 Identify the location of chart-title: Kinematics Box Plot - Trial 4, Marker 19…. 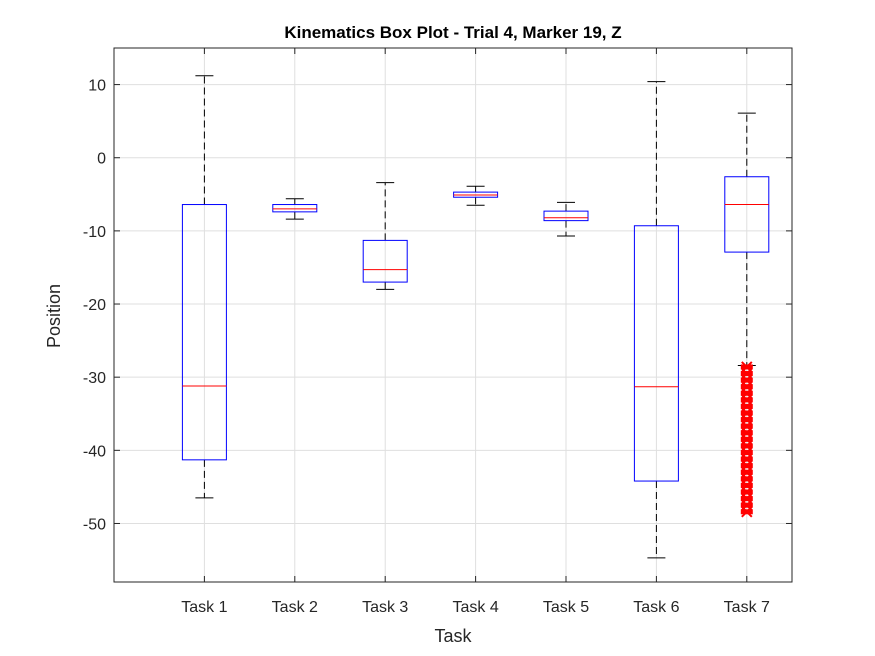
(452, 32).